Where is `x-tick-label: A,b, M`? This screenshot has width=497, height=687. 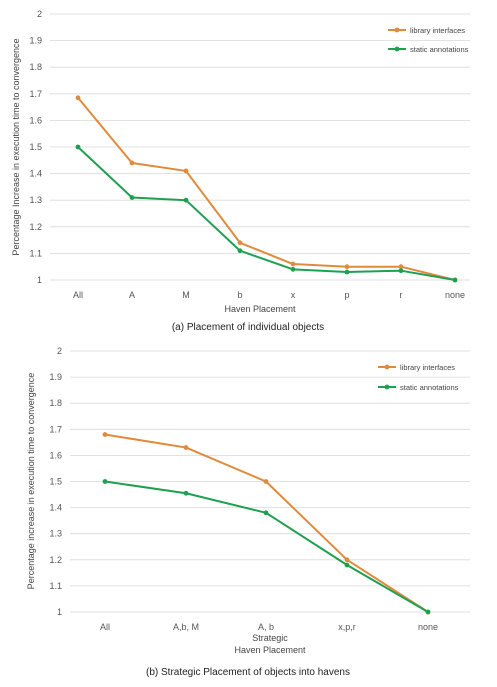
x-tick-label: A,b, M is located at coordinates (186, 627).